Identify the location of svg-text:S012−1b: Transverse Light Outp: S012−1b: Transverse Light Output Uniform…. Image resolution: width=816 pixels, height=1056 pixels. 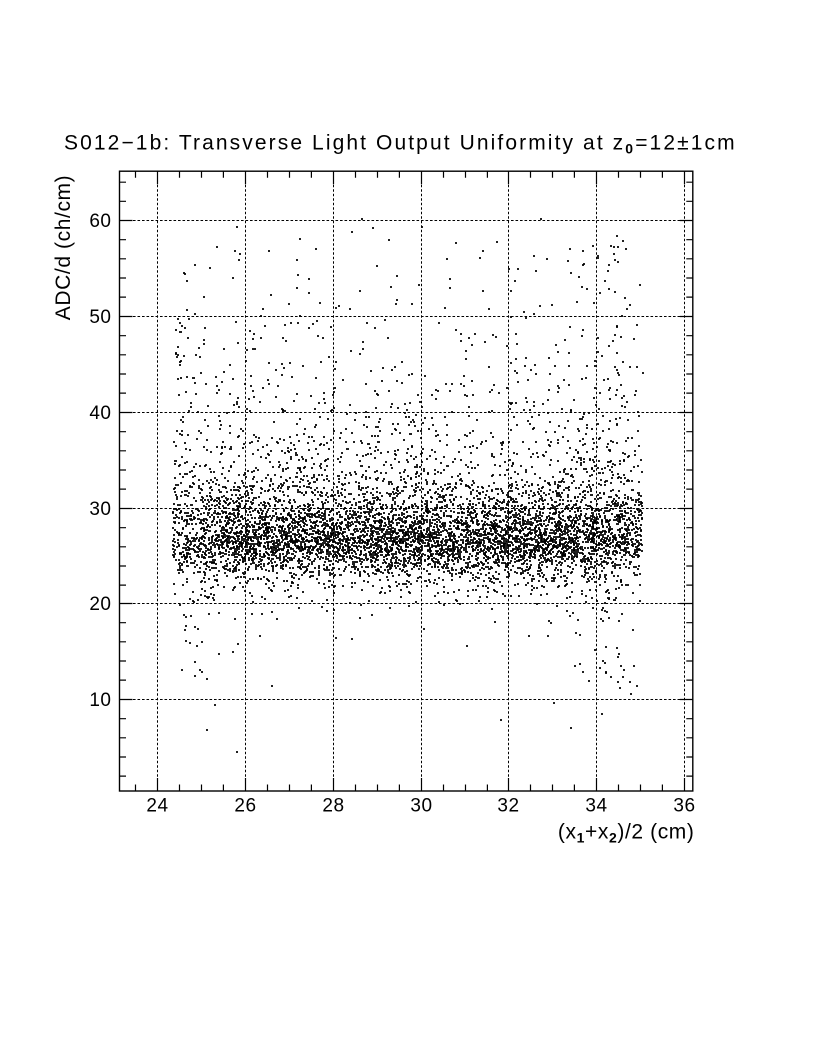
(400, 144).